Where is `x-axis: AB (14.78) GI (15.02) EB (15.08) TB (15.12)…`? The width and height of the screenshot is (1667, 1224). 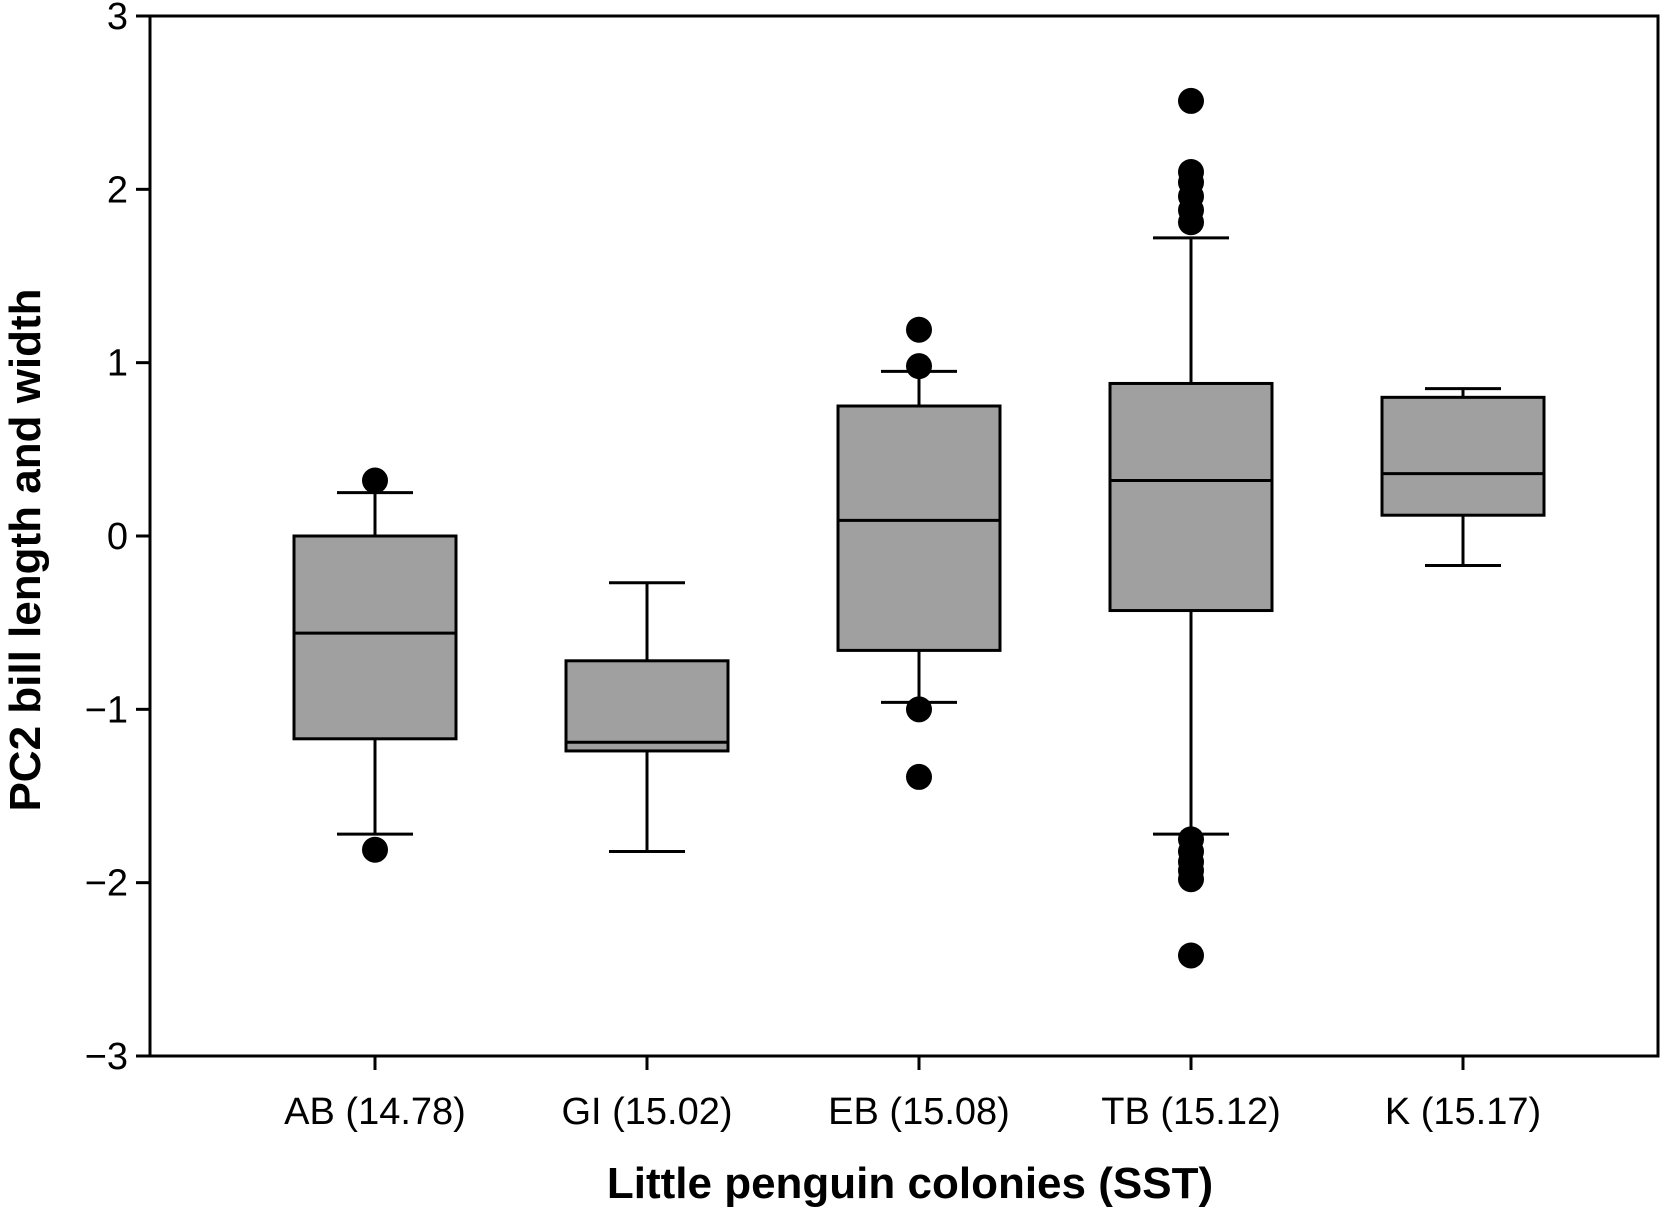
x-axis: AB (14.78) GI (15.02) EB (15.08) TB (15.12)… is located at coordinates (912, 1094).